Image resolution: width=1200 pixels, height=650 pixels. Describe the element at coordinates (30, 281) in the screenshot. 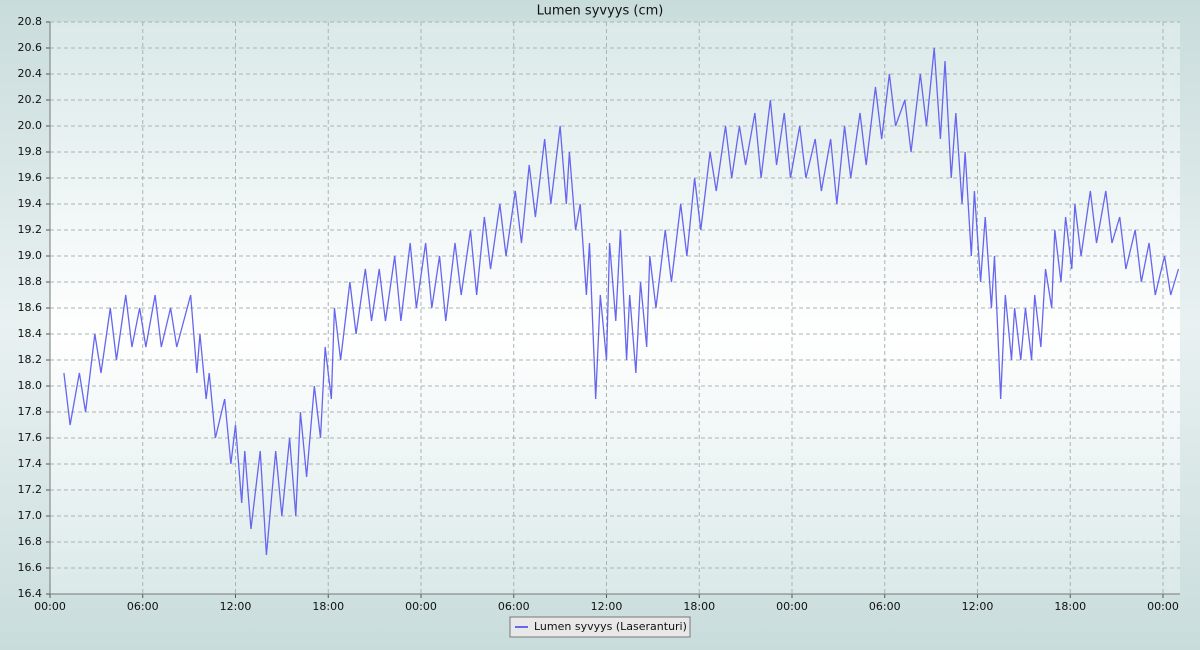

I see `y-tick-label: 18.8` at that location.